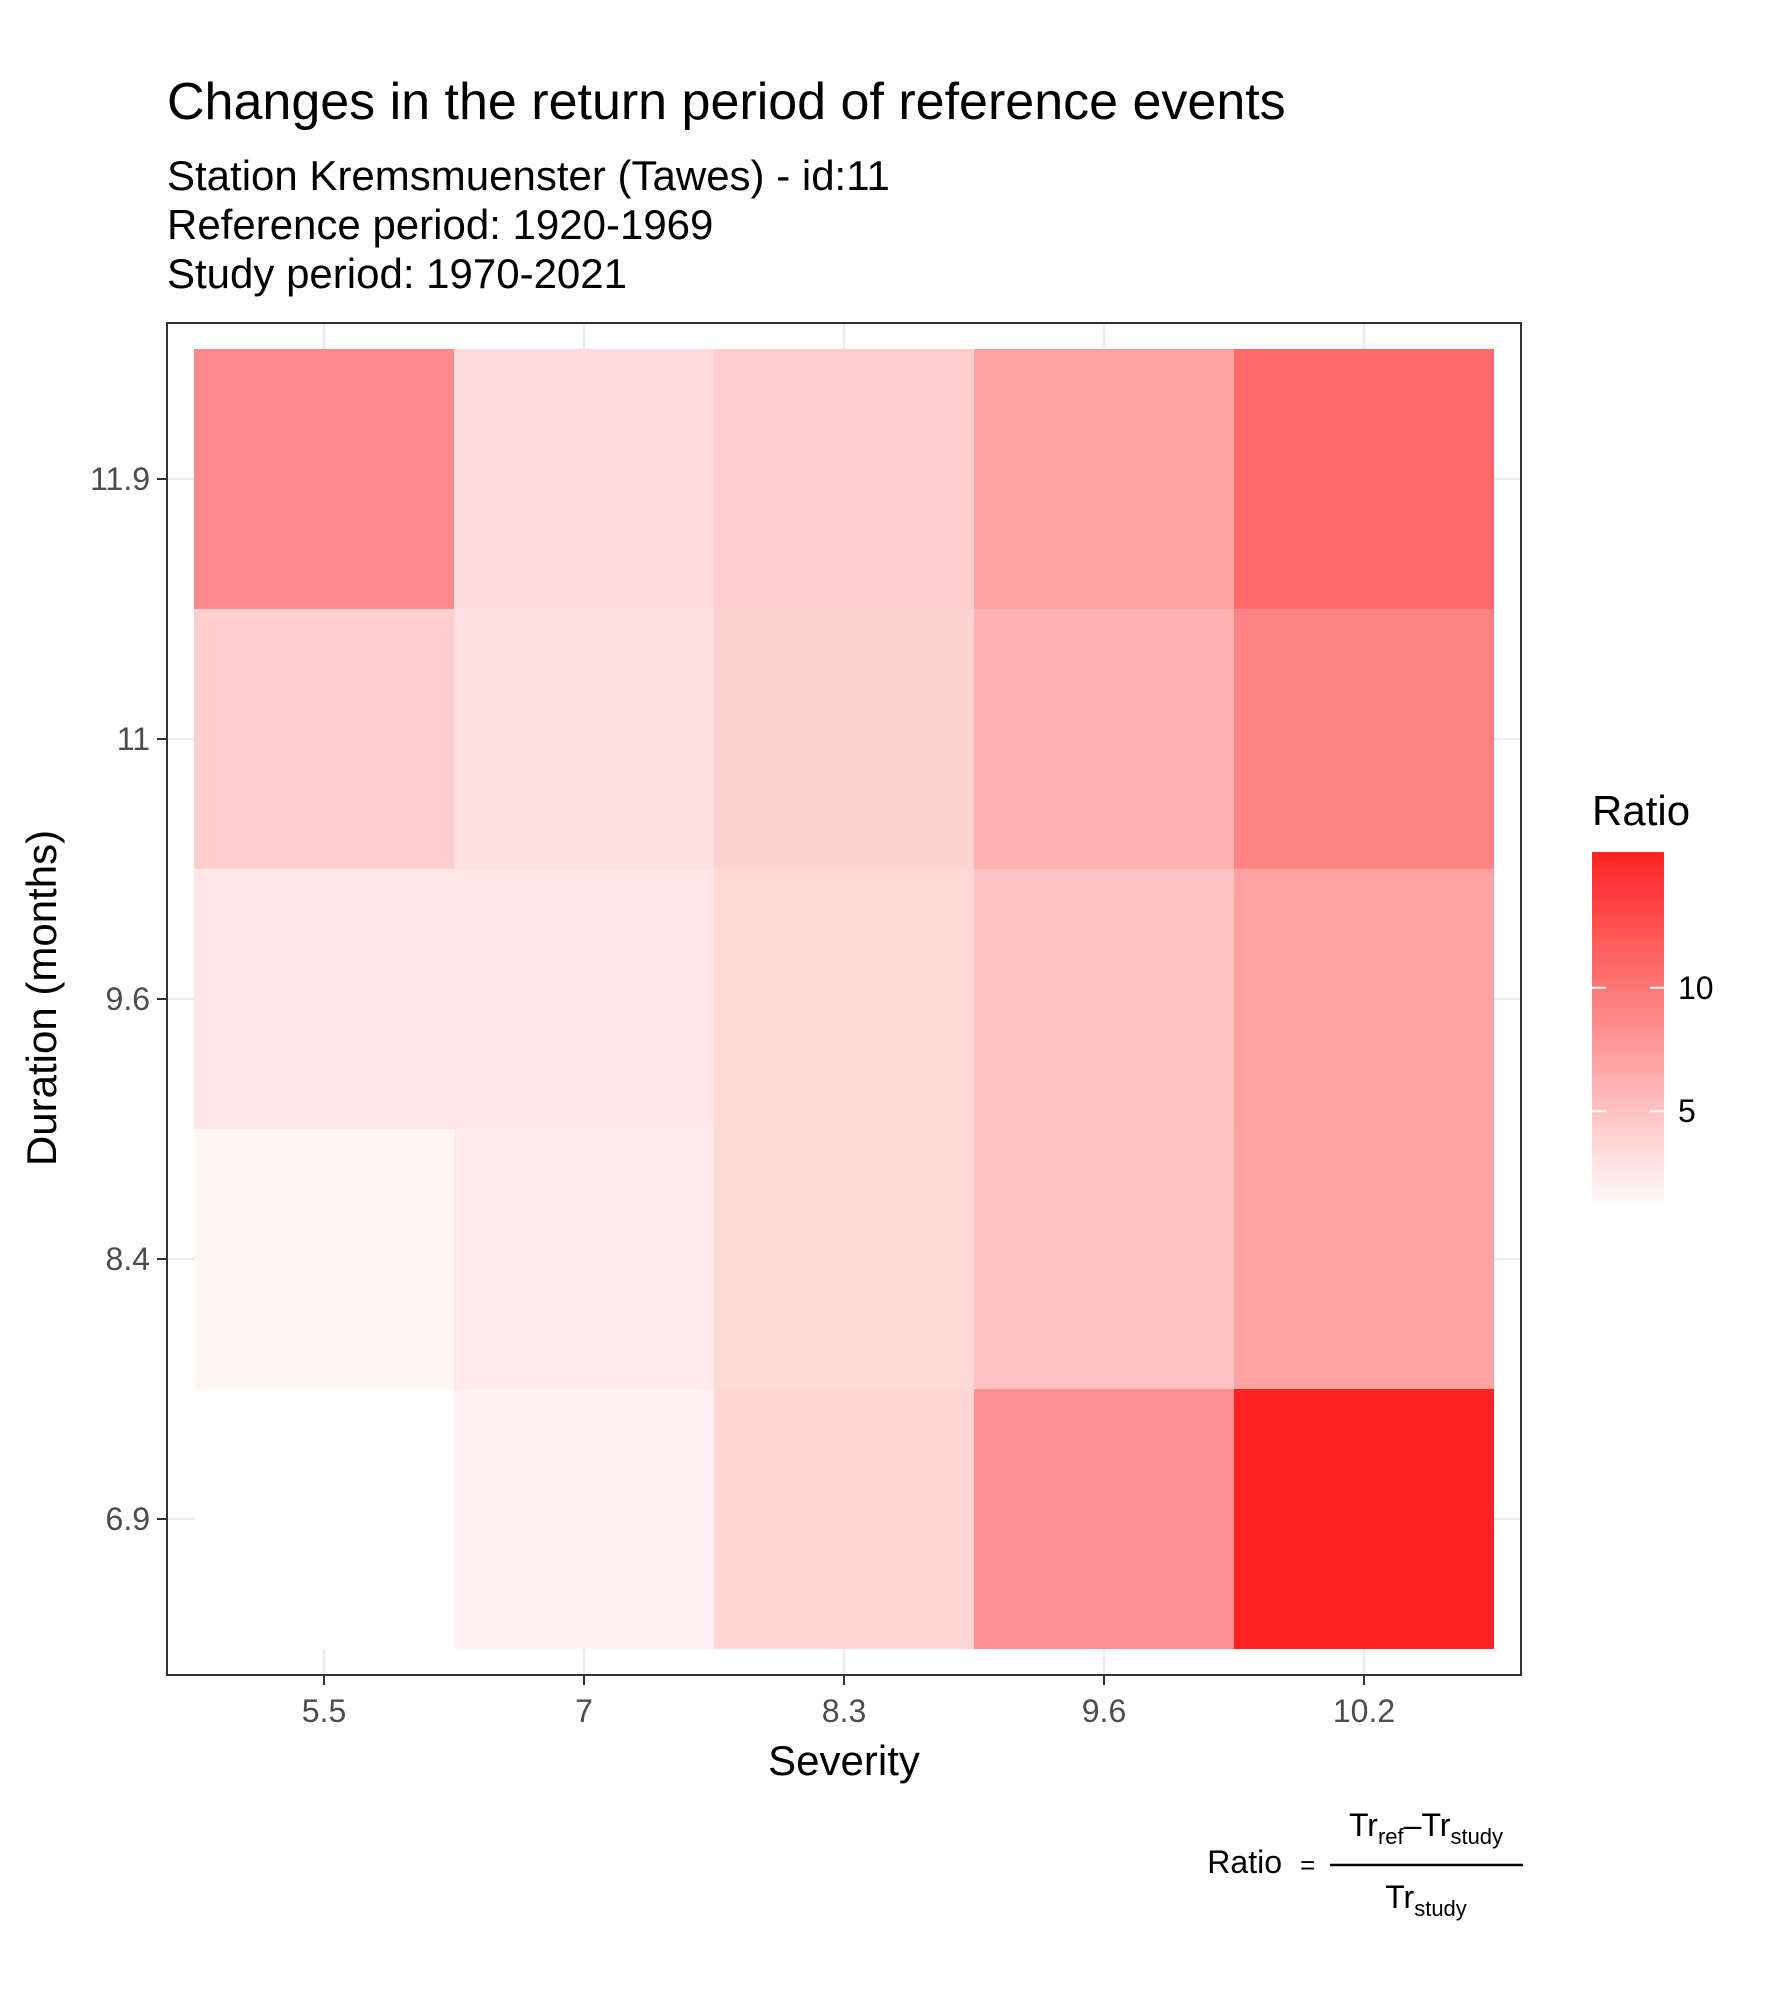 This screenshot has width=1771, height=2007. What do you see at coordinates (1244, 1862) in the screenshot?
I see `caption-ratio-label: Ratio` at bounding box center [1244, 1862].